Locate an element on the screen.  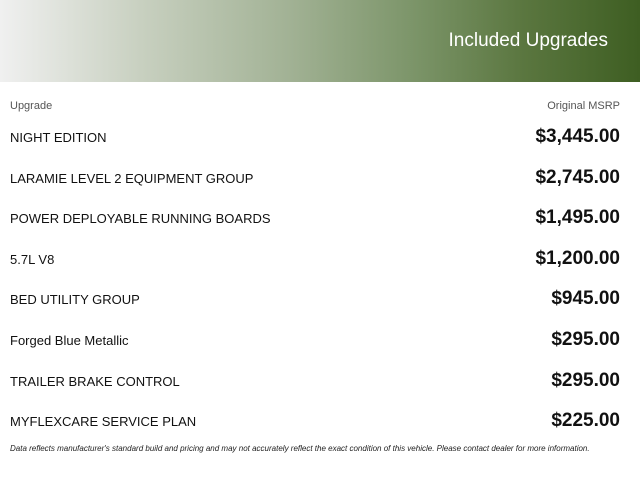
upgrade-price: $1,200.00 is located at coordinates (577, 258).